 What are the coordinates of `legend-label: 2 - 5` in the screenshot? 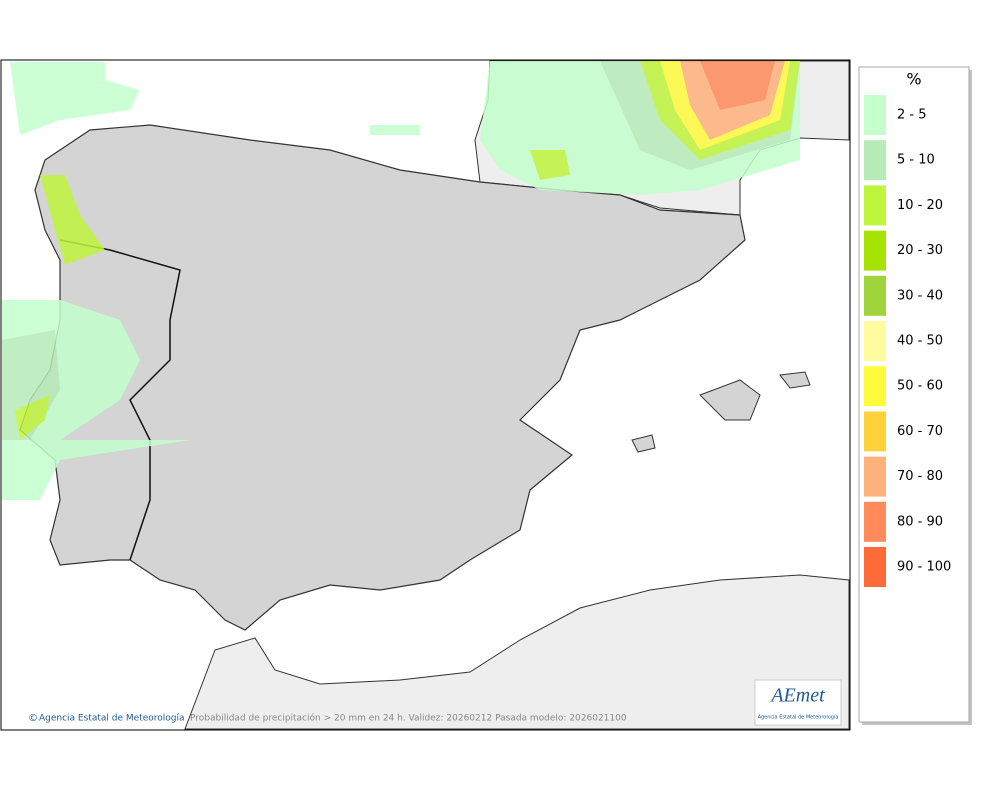 It's located at (912, 115).